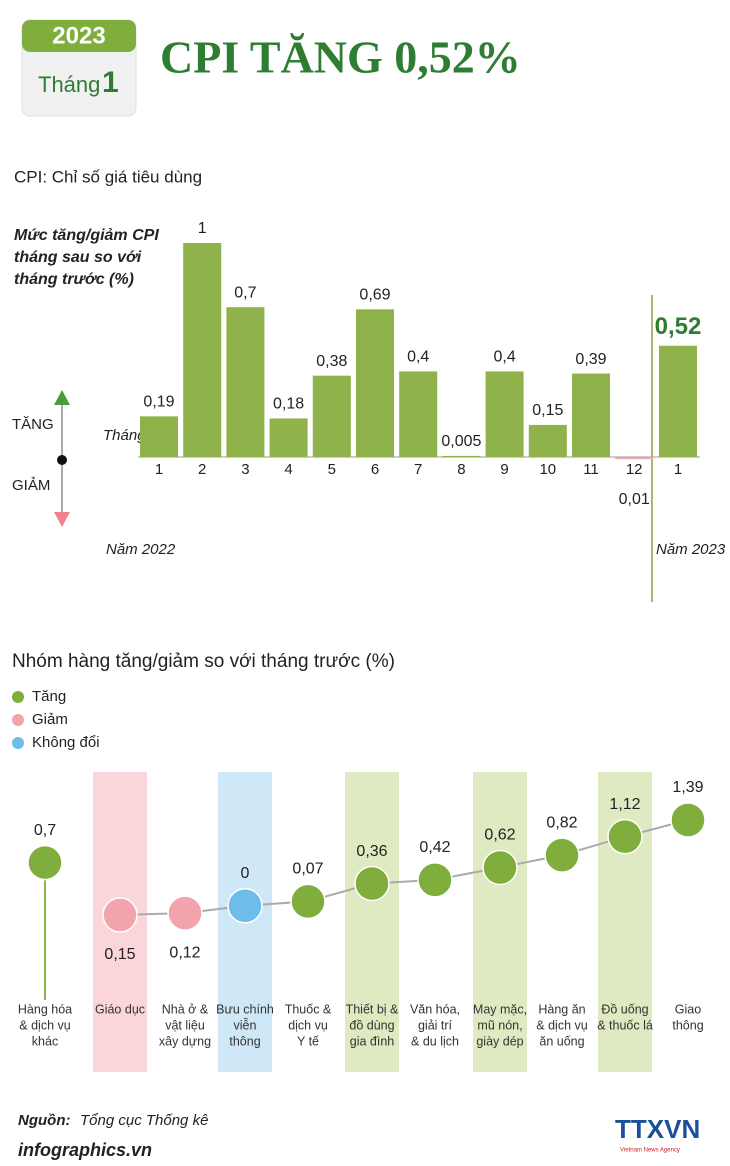  What do you see at coordinates (624, 1009) in the screenshot?
I see `category-label: Đồ uống` at bounding box center [624, 1009].